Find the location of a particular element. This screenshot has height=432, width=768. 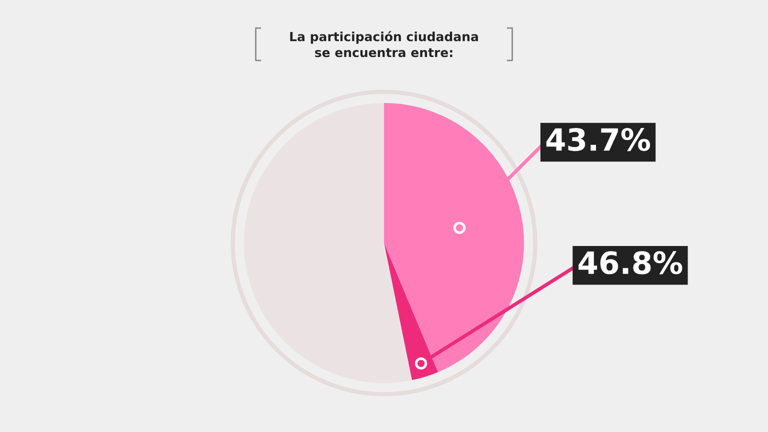

data-label: 43.7% is located at coordinates (598, 140).